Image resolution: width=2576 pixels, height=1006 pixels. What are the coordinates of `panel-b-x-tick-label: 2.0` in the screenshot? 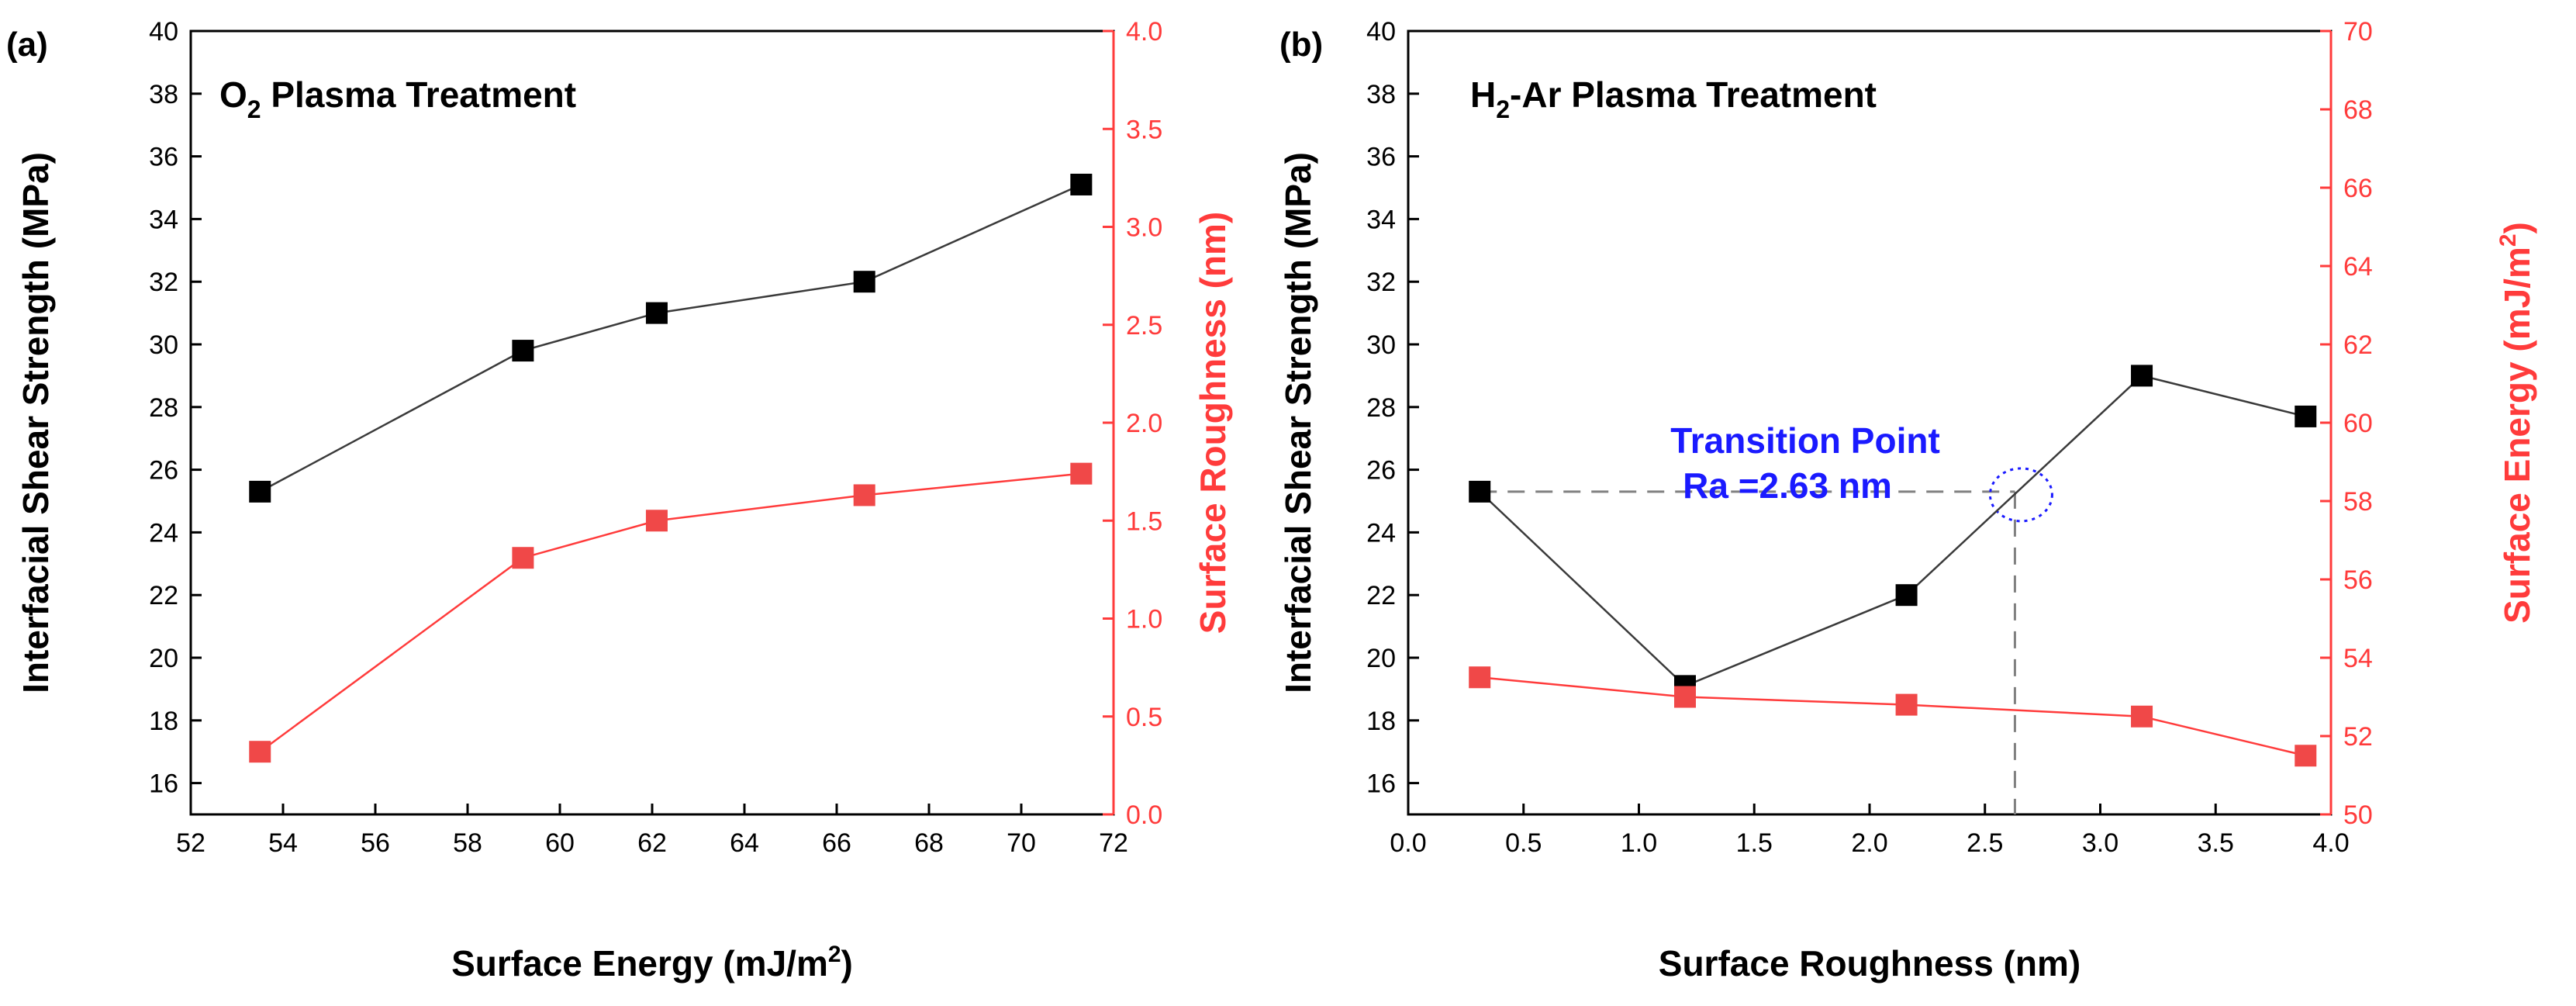 It's located at (1869, 843).